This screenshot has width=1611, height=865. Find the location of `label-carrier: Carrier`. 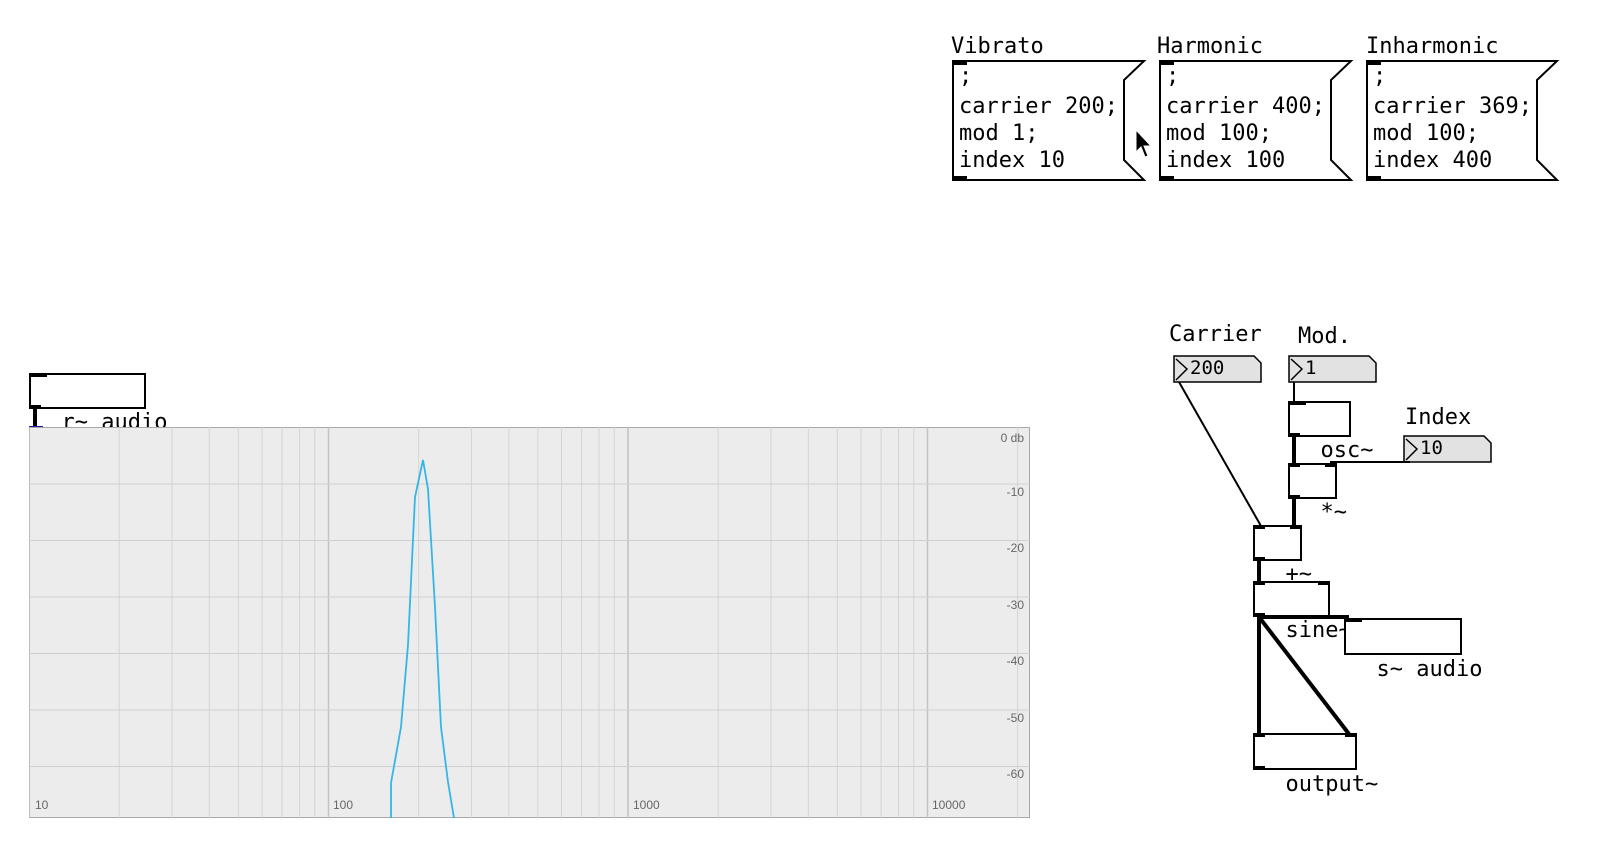

label-carrier: Carrier is located at coordinates (1215, 334).